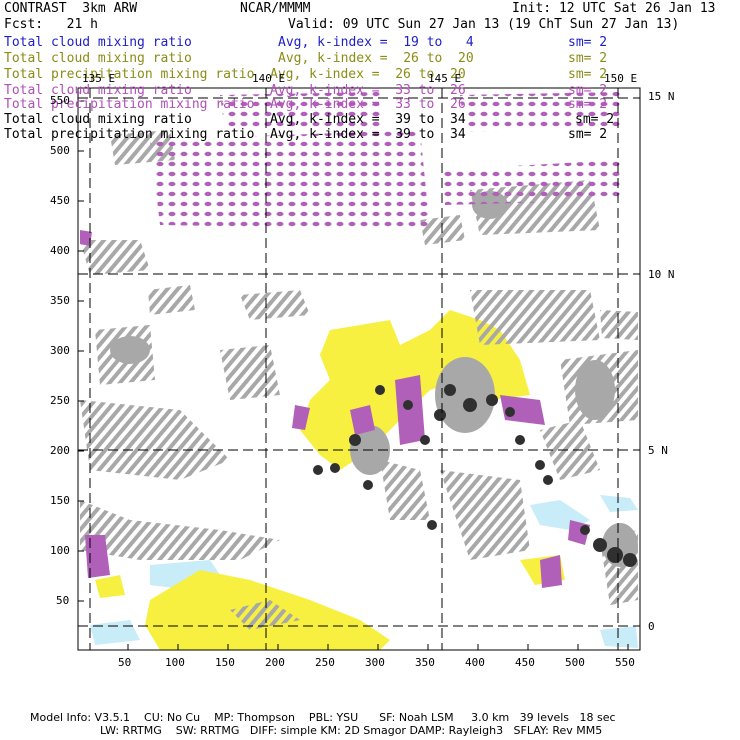 This screenshot has height=740, width=740. I want to click on y-tick-label: 250, so click(60, 400).